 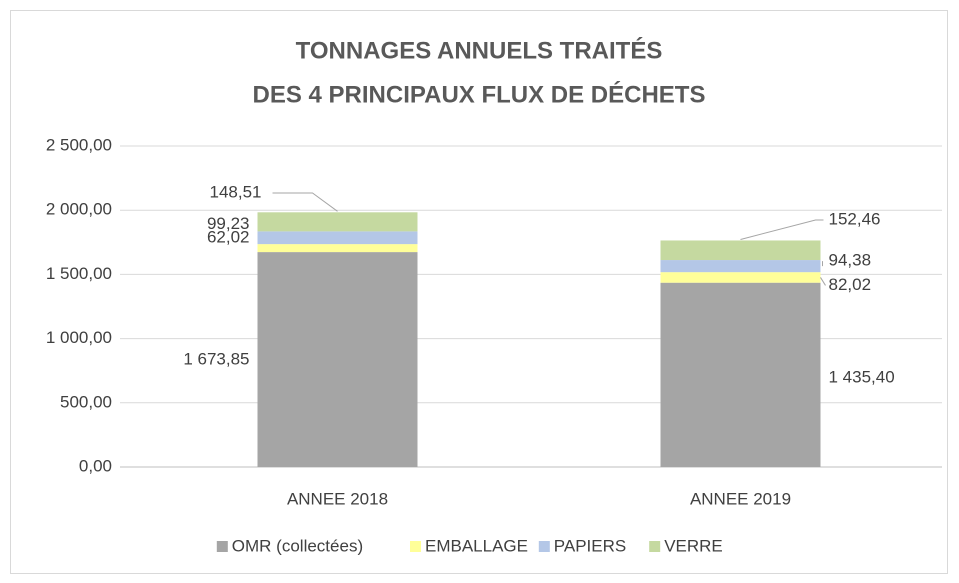 I want to click on data-label: 152,46, so click(x=855, y=218).